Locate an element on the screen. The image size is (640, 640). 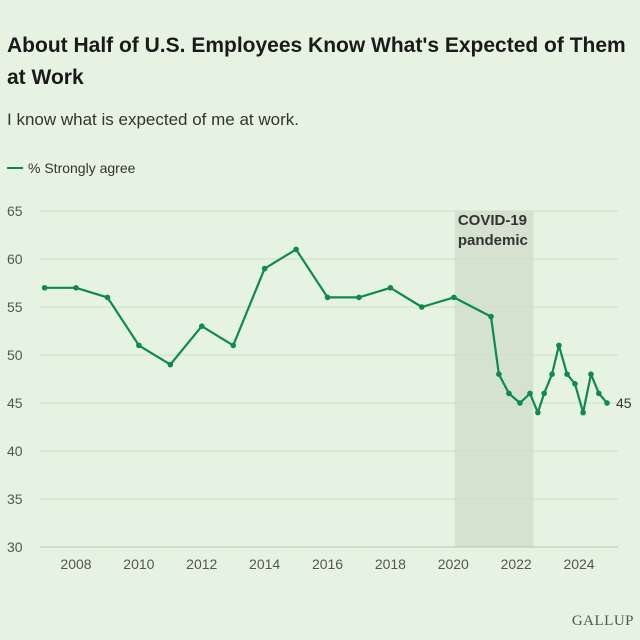
x-tick-label: 2022 is located at coordinates (516, 564).